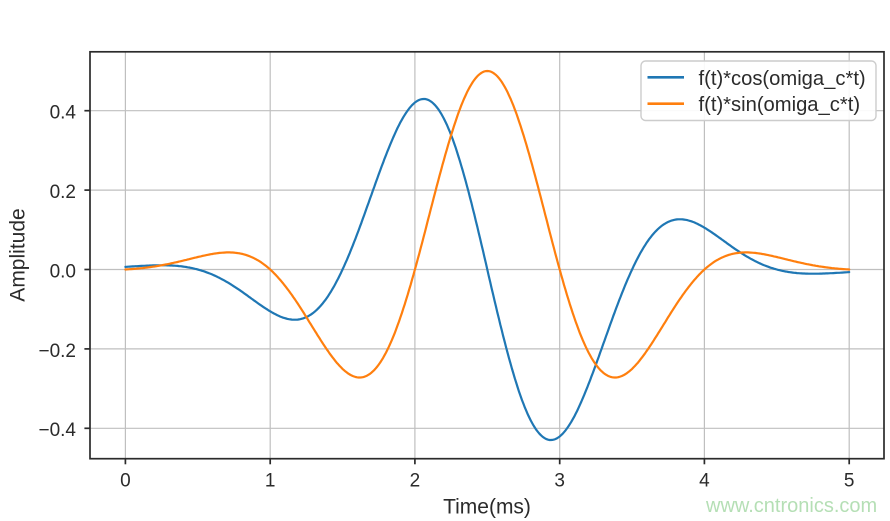 The image size is (890, 521). I want to click on svg-text: f(t)*sin(omiga_c*t), so click(780, 105).